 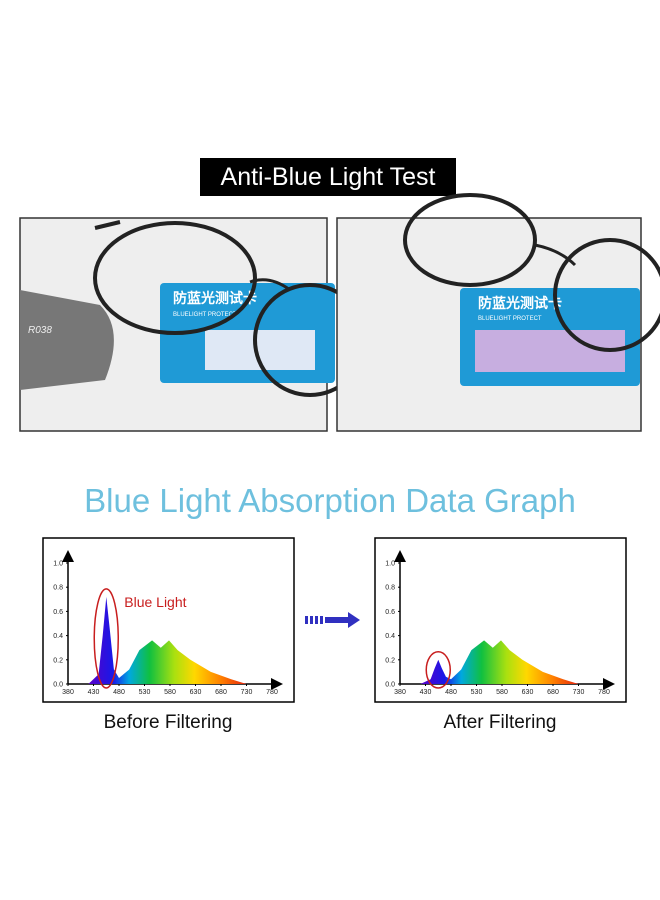 I want to click on chart-caption: Before Filtering, so click(x=168, y=722).